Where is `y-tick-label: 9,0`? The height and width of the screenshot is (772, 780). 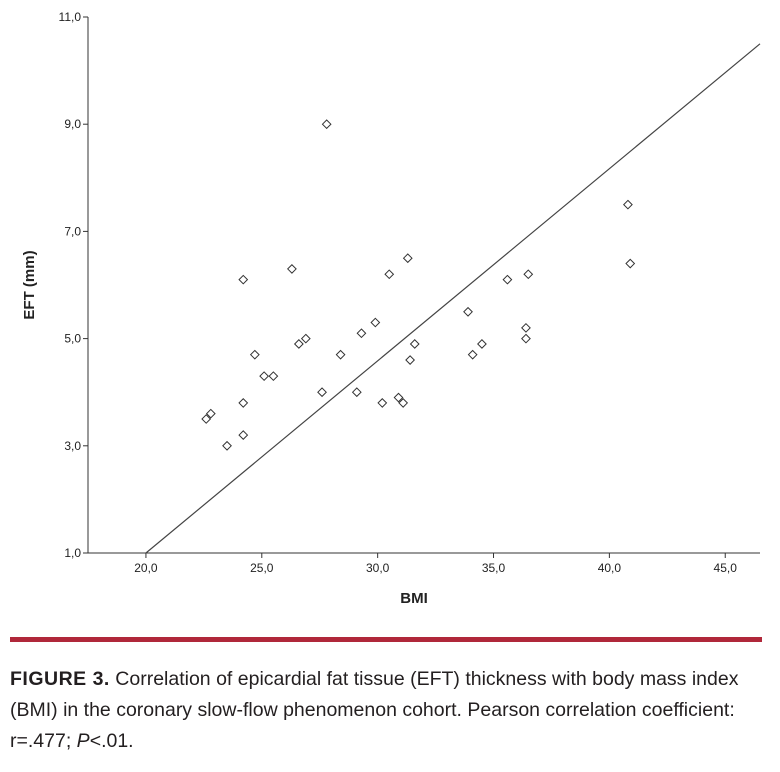 y-tick-label: 9,0 is located at coordinates (72, 124).